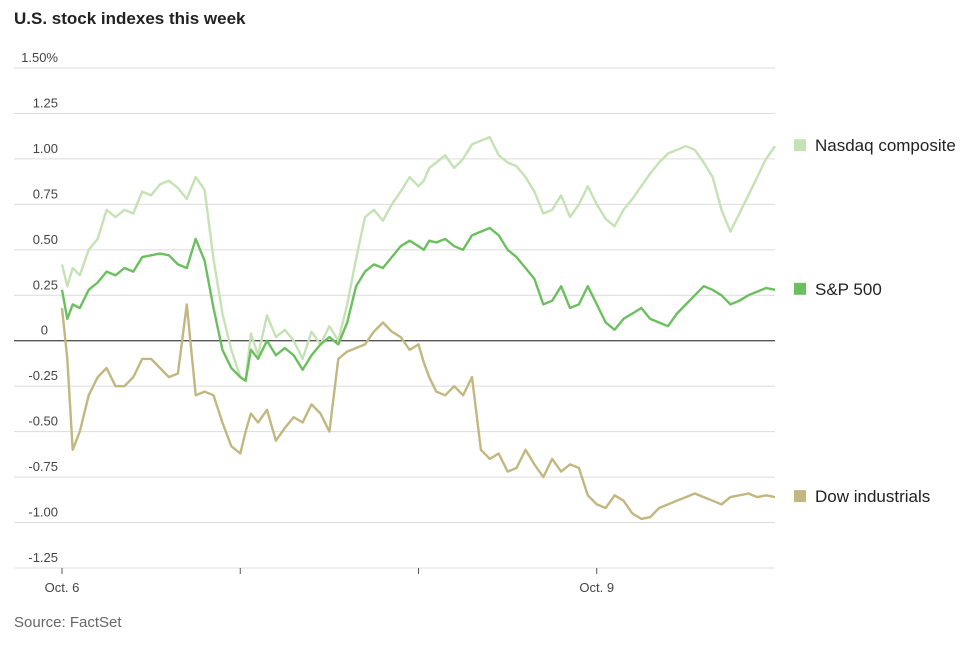  What do you see at coordinates (885, 145) in the screenshot?
I see `legend-label-nasdaq-composite: Nasdaq composite` at bounding box center [885, 145].